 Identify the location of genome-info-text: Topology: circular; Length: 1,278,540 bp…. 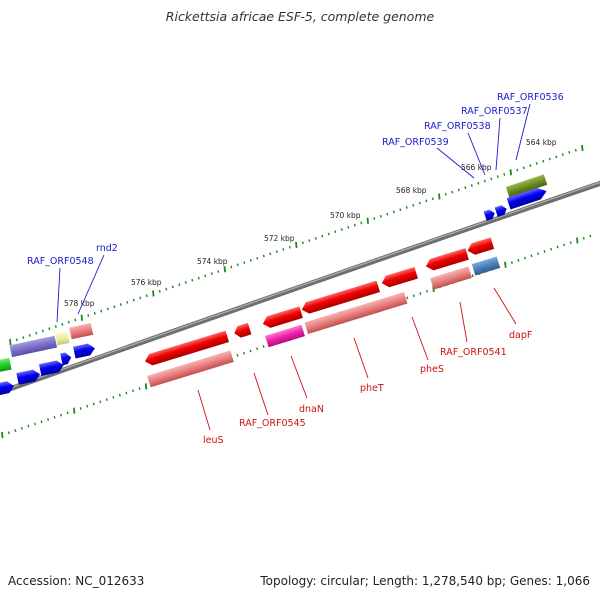
(425, 581).